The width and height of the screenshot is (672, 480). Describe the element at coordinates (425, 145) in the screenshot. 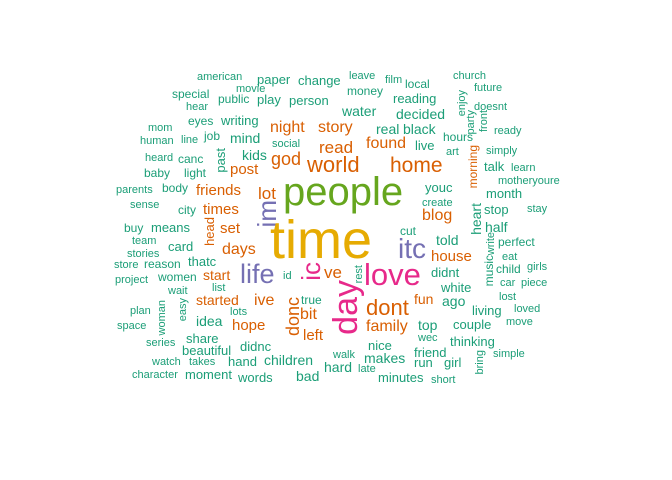

I see `word: live` at that location.